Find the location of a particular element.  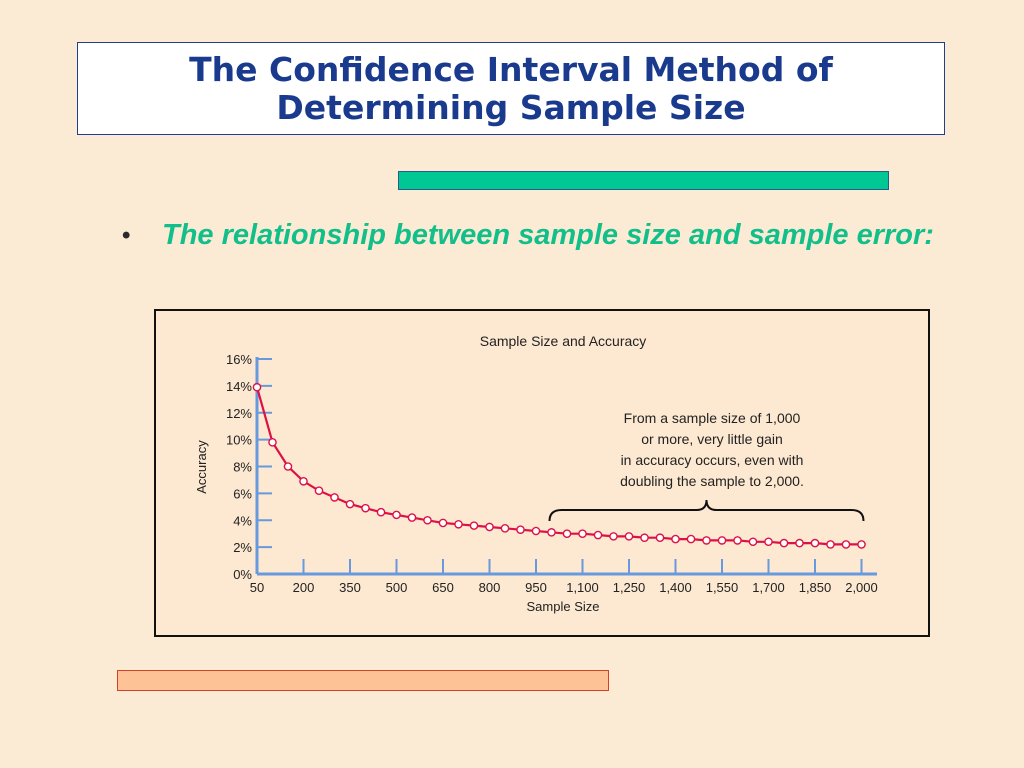

x-tick-label: 1,850 is located at coordinates (815, 587).